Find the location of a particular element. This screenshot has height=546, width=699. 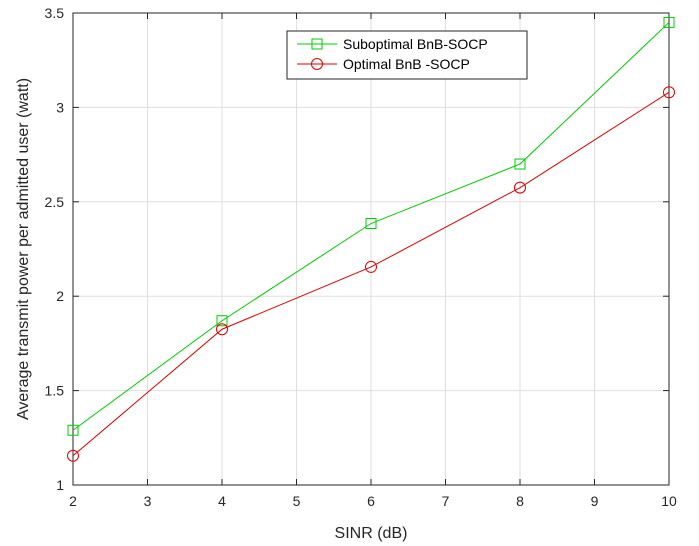

y-tick-label: 1 is located at coordinates (60, 485).